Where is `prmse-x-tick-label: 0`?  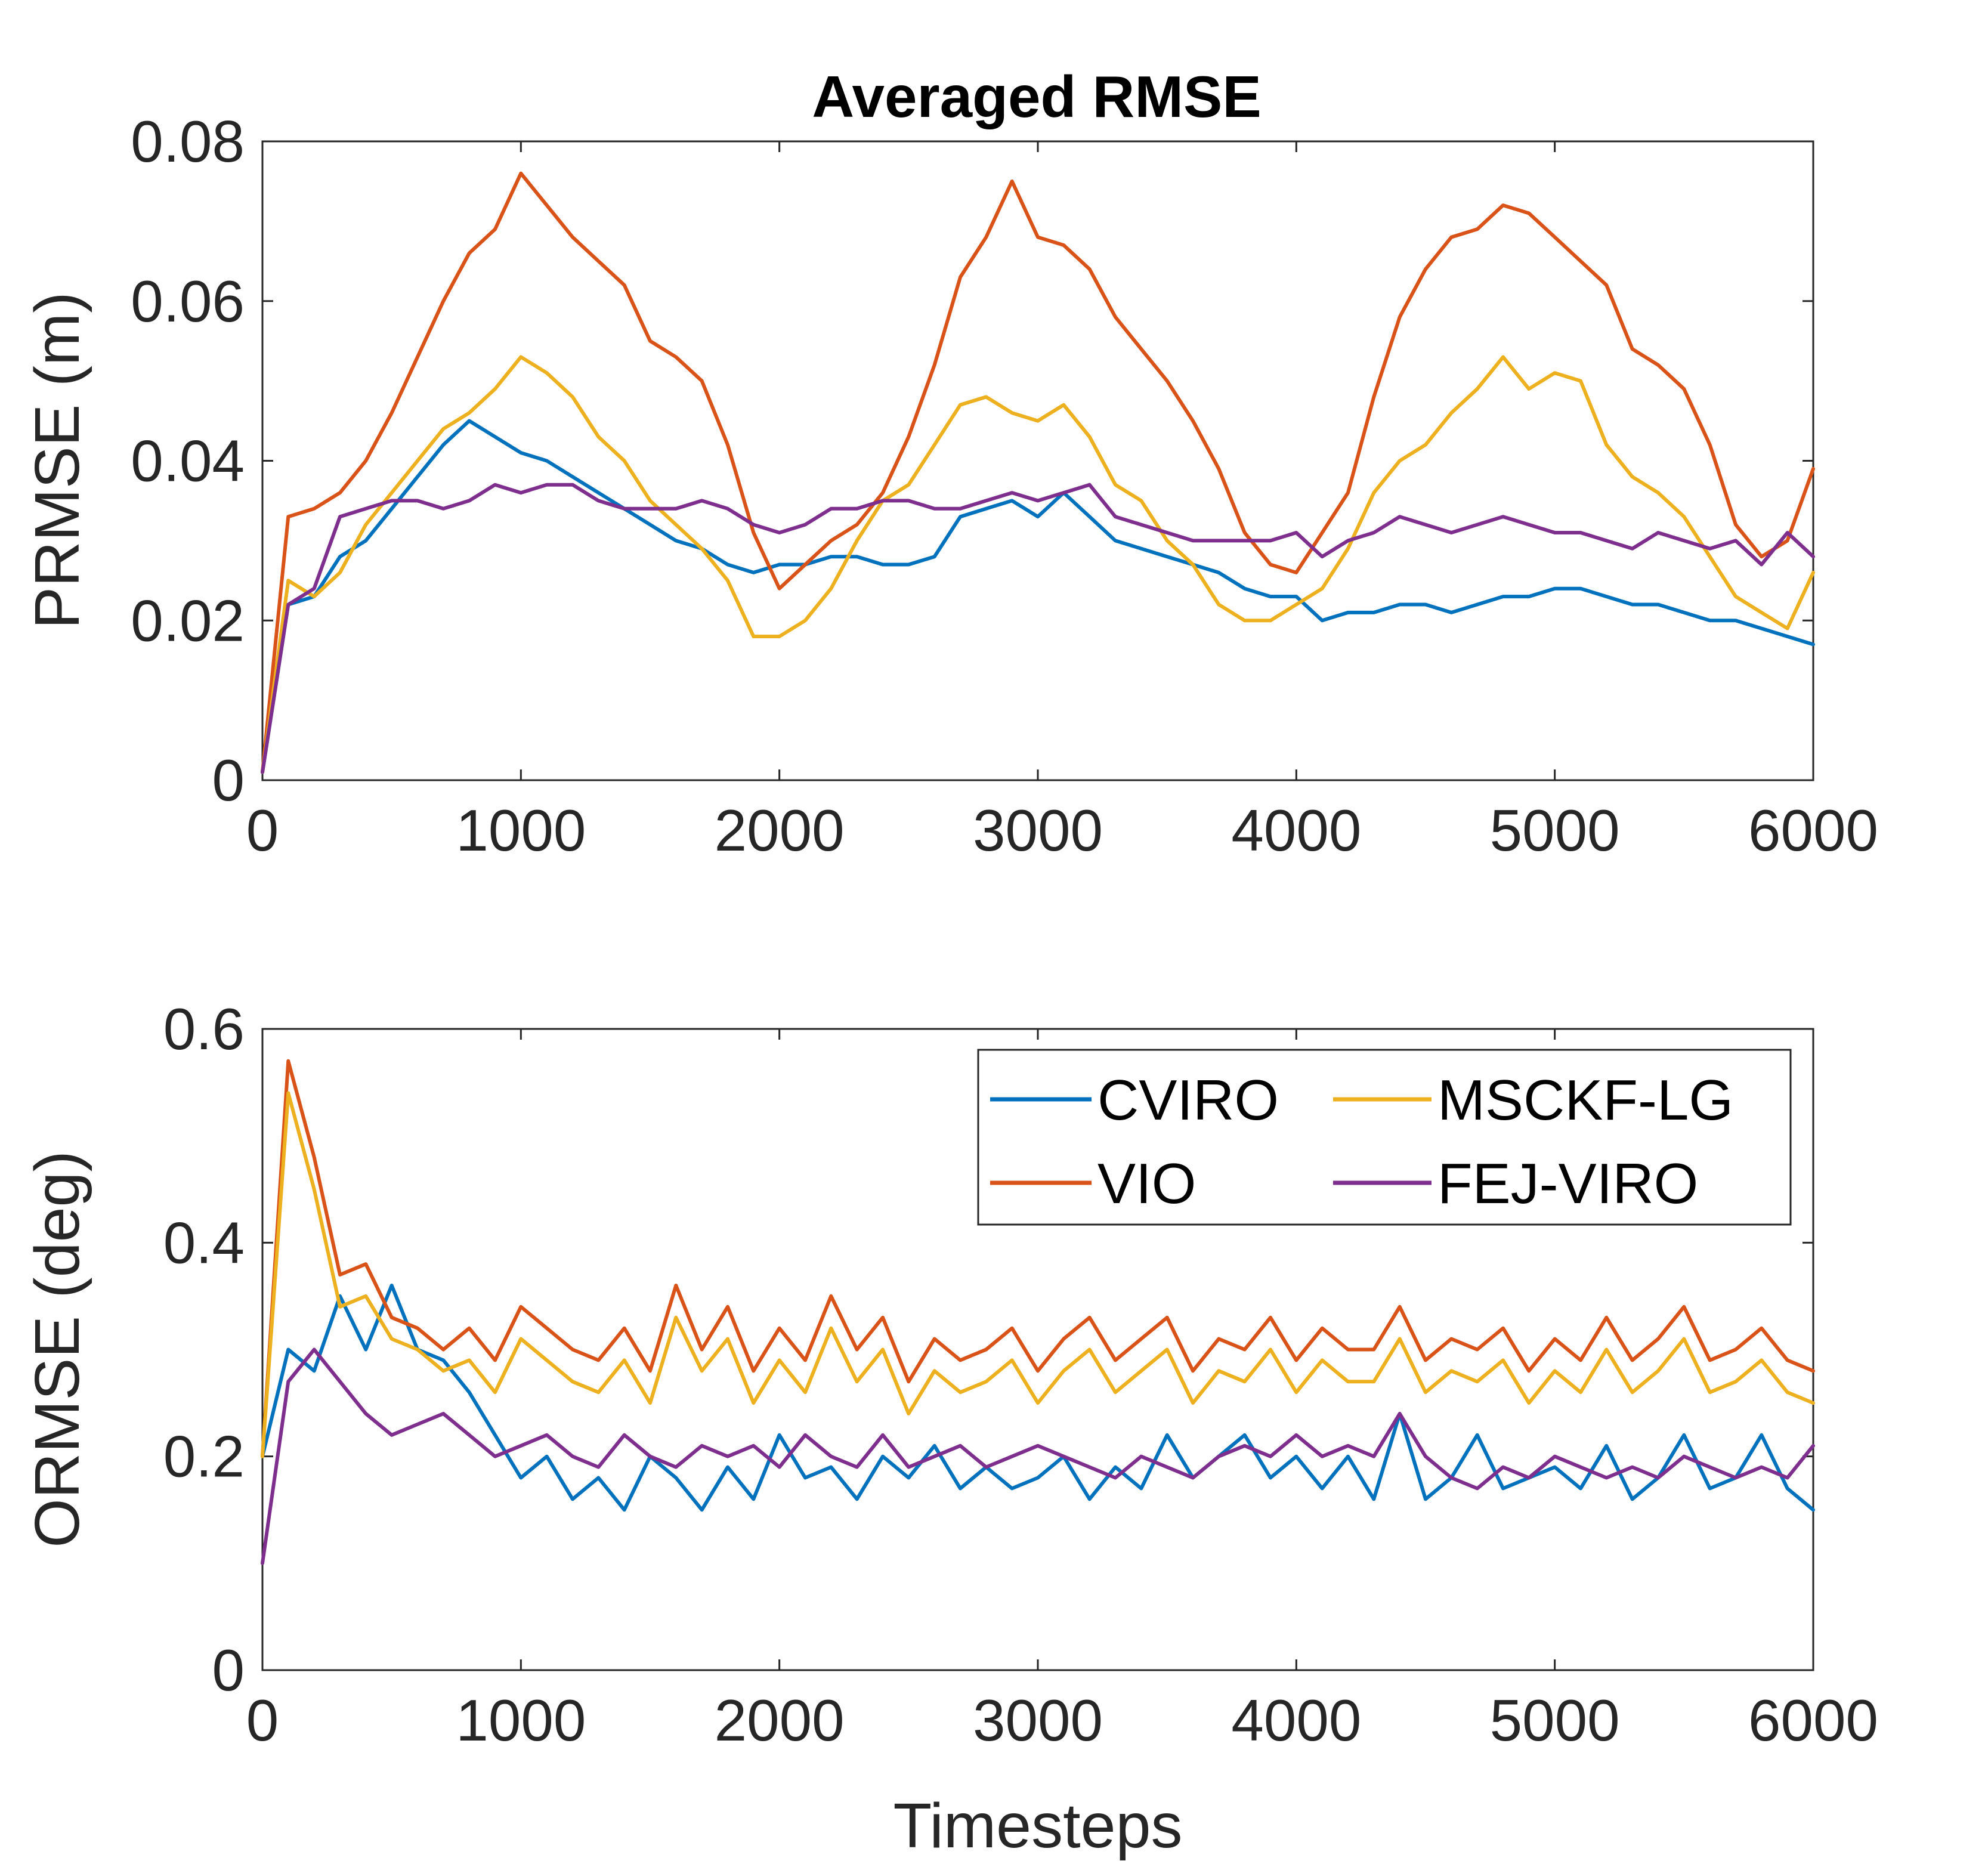 prmse-x-tick-label: 0 is located at coordinates (262, 830).